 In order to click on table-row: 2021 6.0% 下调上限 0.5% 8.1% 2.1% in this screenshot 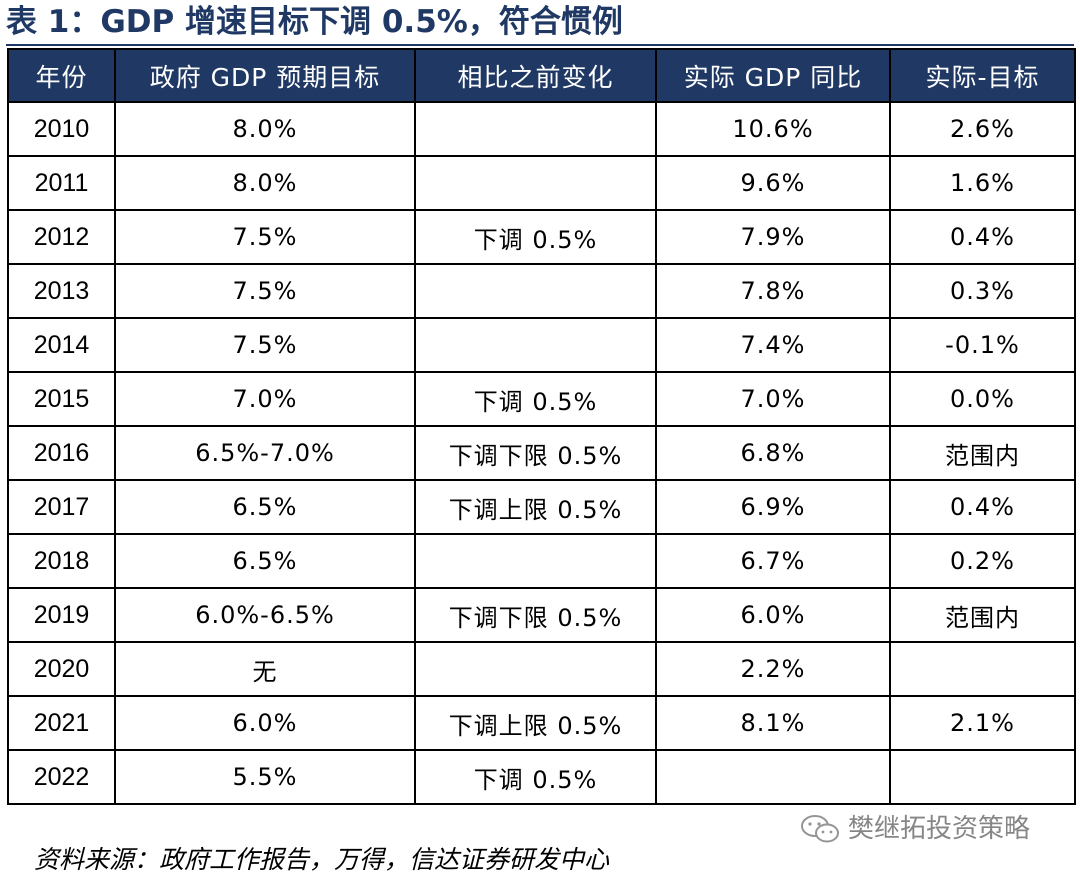, I will do `click(541, 723)`.